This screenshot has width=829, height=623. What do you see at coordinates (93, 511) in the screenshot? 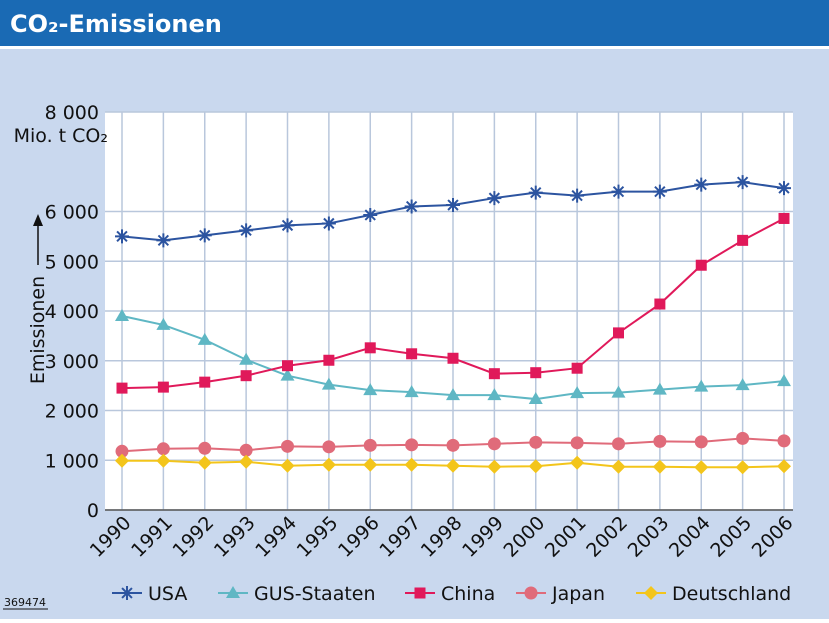
I see `y-tick-label: 0` at bounding box center [93, 511].